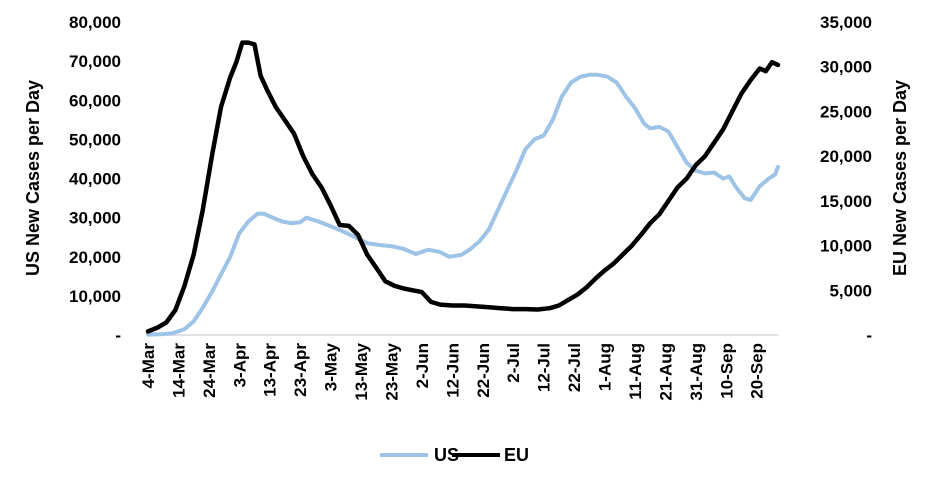 This screenshot has width=925, height=479. What do you see at coordinates (846, 111) in the screenshot?
I see `right-y-tick-label: 25,000` at bounding box center [846, 111].